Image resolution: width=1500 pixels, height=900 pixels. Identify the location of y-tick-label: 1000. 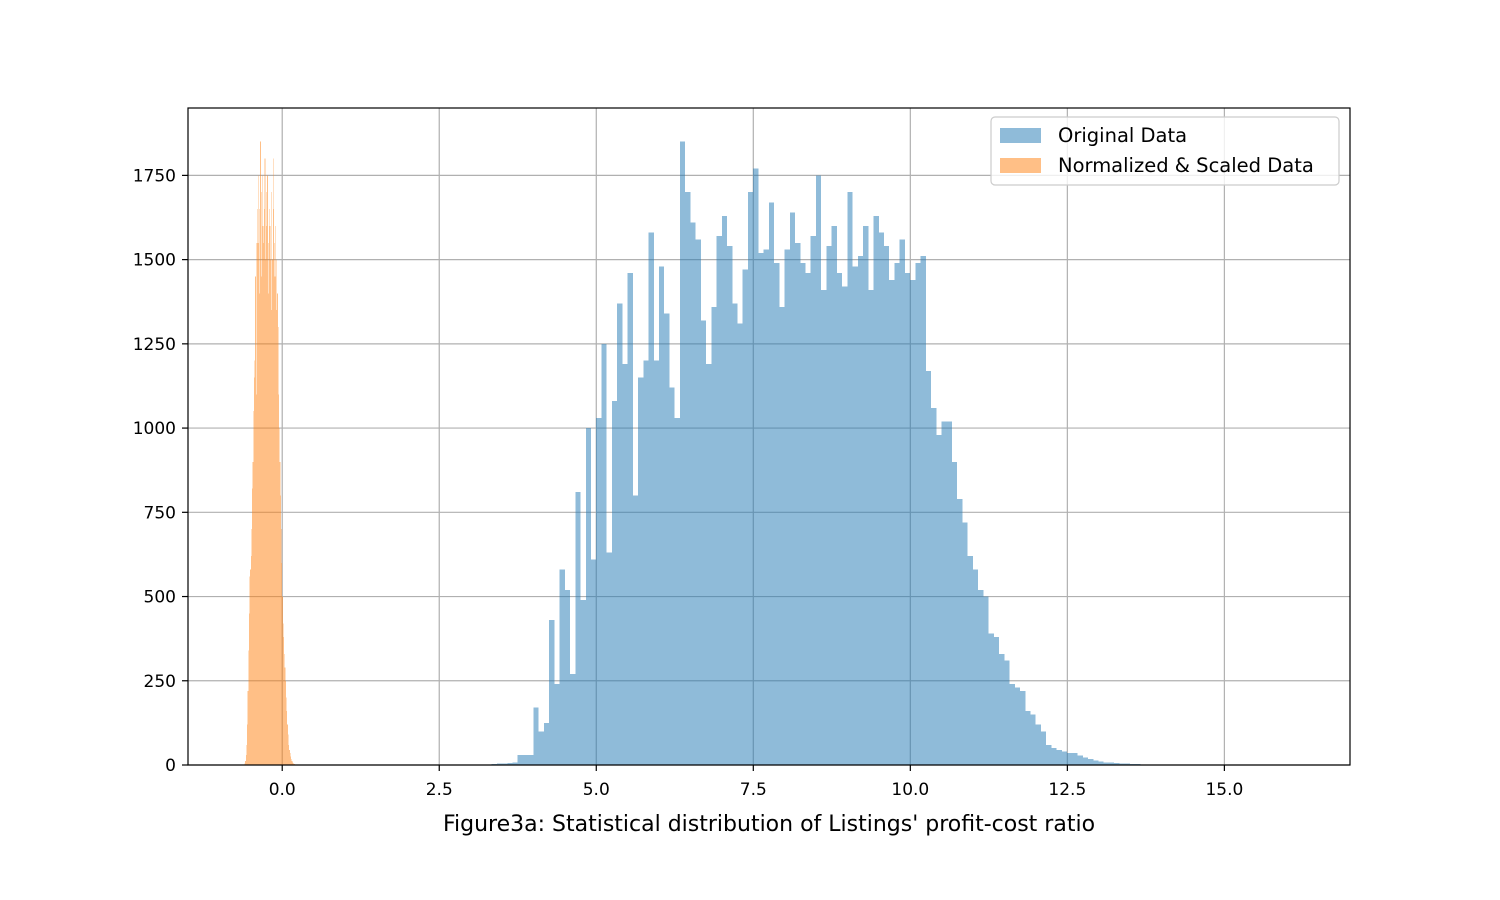
(154, 429).